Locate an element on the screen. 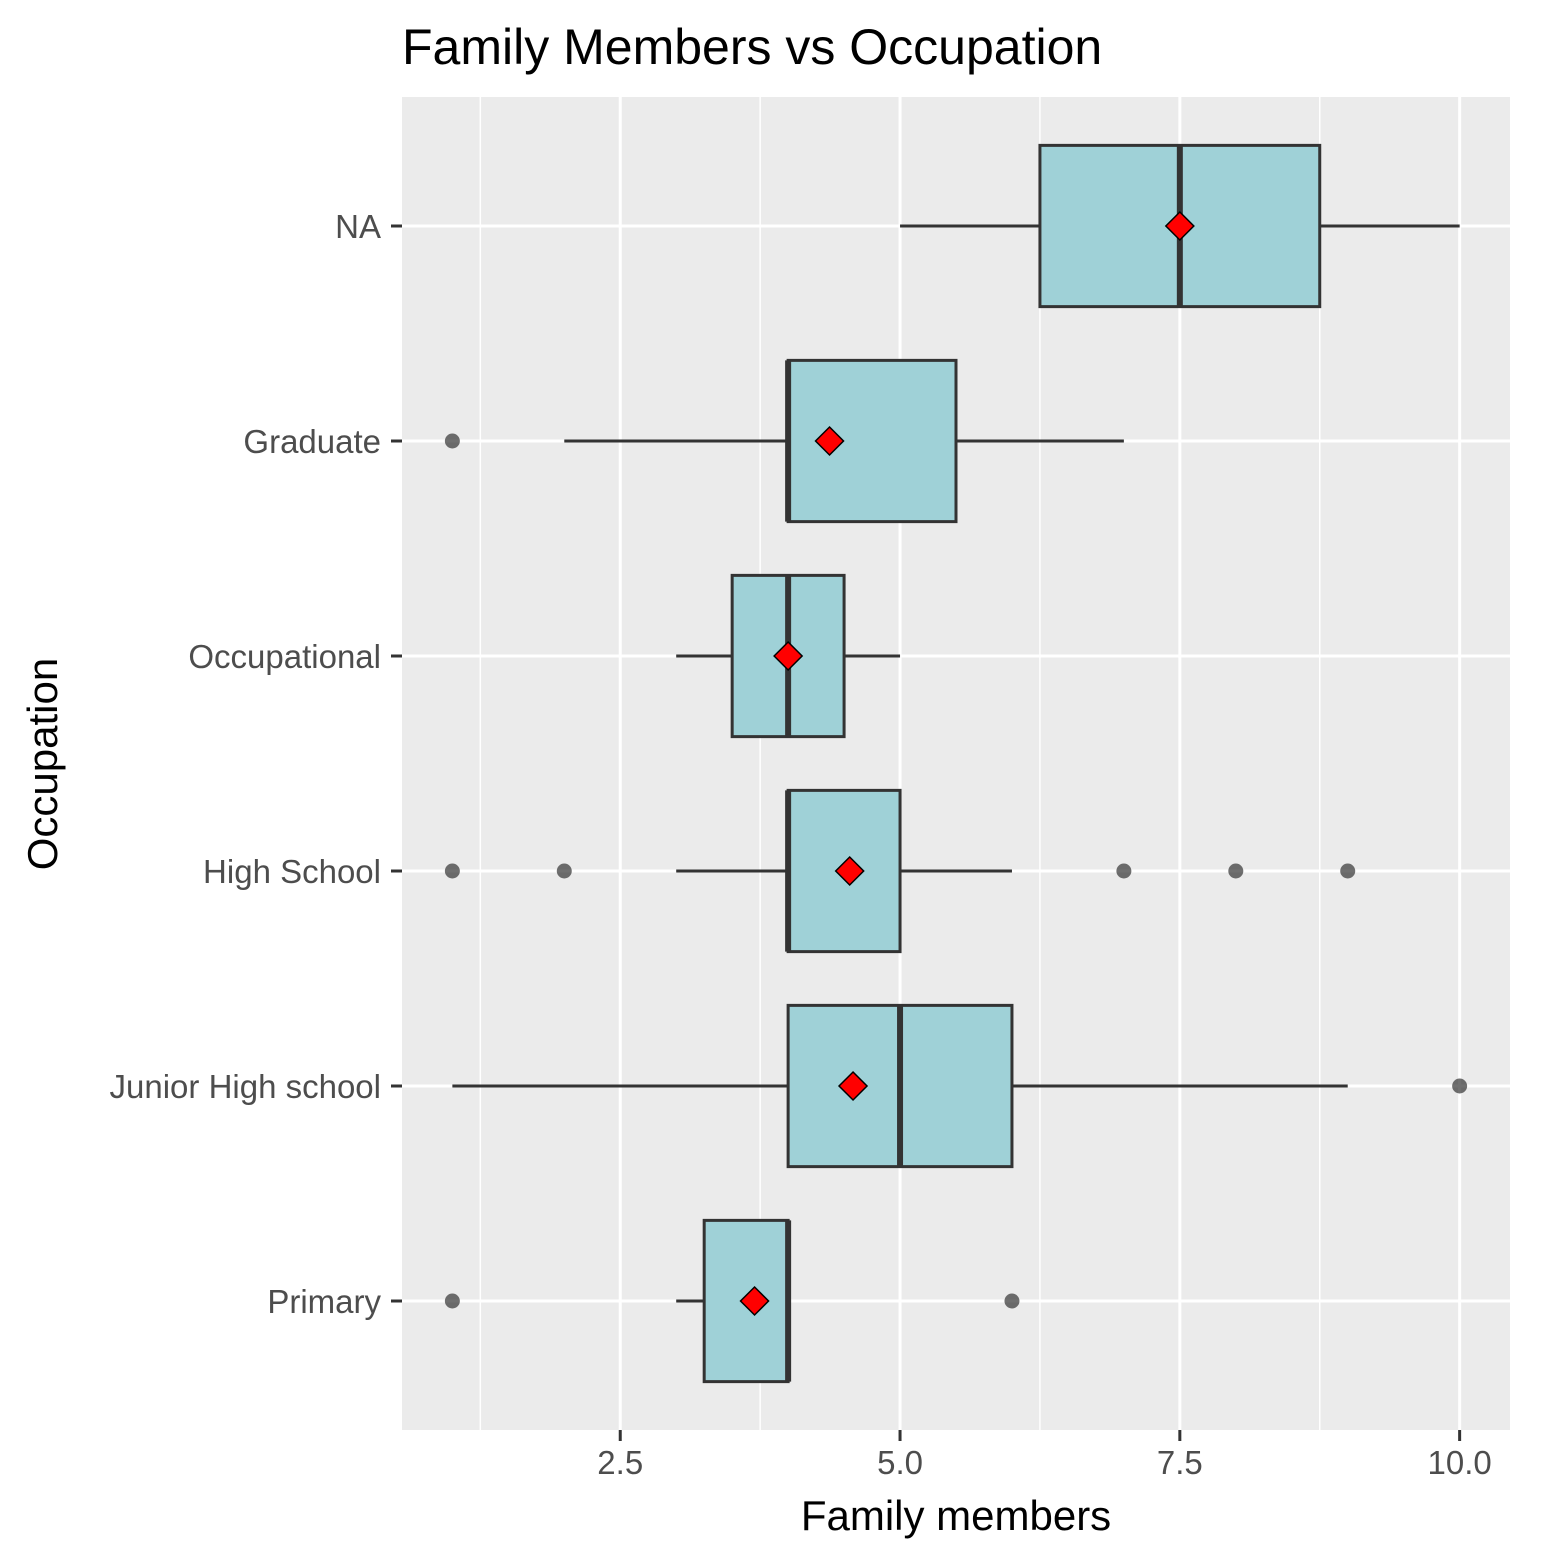 The width and height of the screenshot is (1562, 1562). y-tick-label: Junior High school is located at coordinates (245, 1086).